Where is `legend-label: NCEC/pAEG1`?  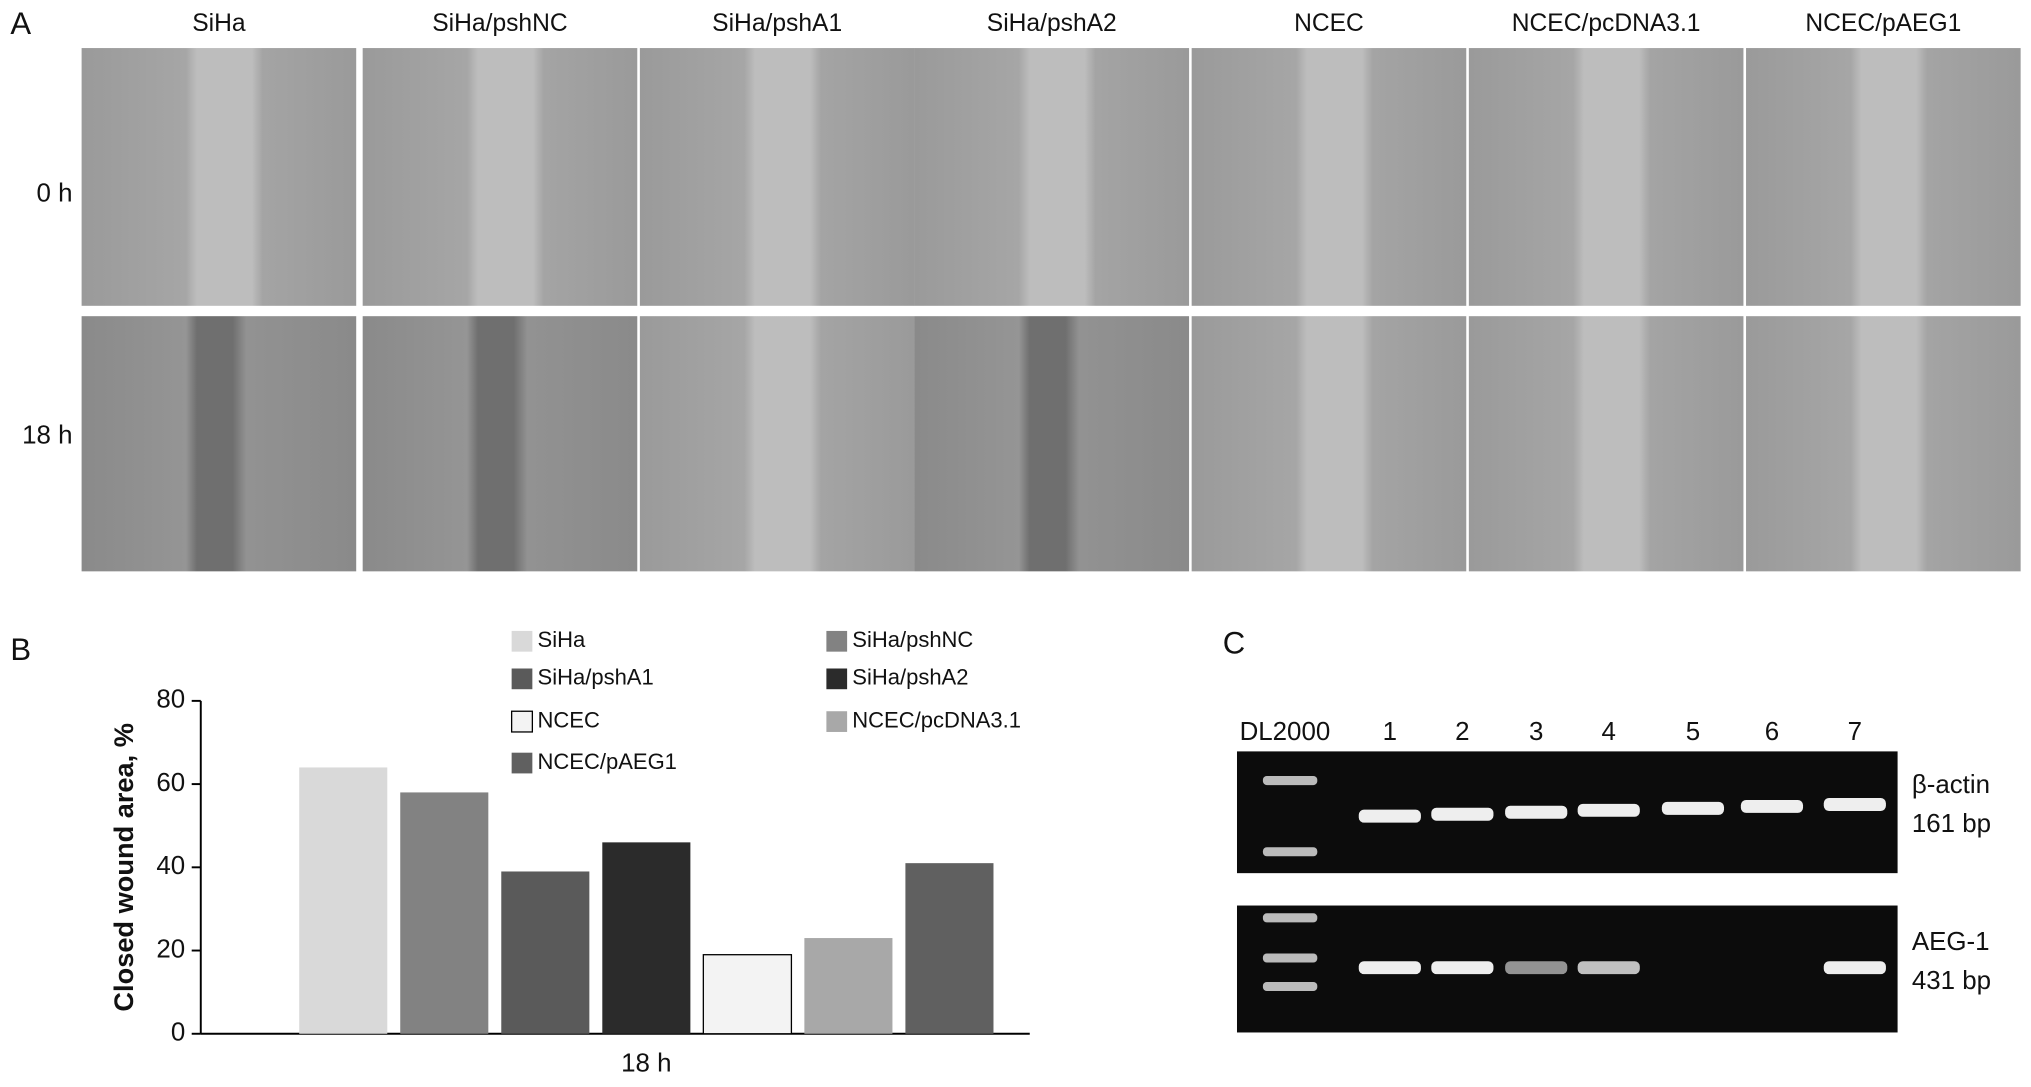 legend-label: NCEC/pAEG1 is located at coordinates (607, 761).